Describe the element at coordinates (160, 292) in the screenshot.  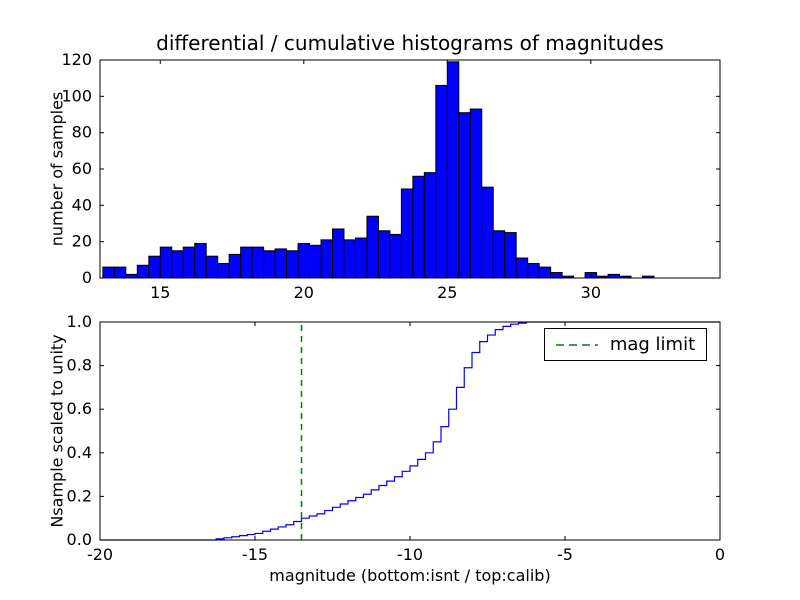
I see `x-tick-label: 15` at that location.